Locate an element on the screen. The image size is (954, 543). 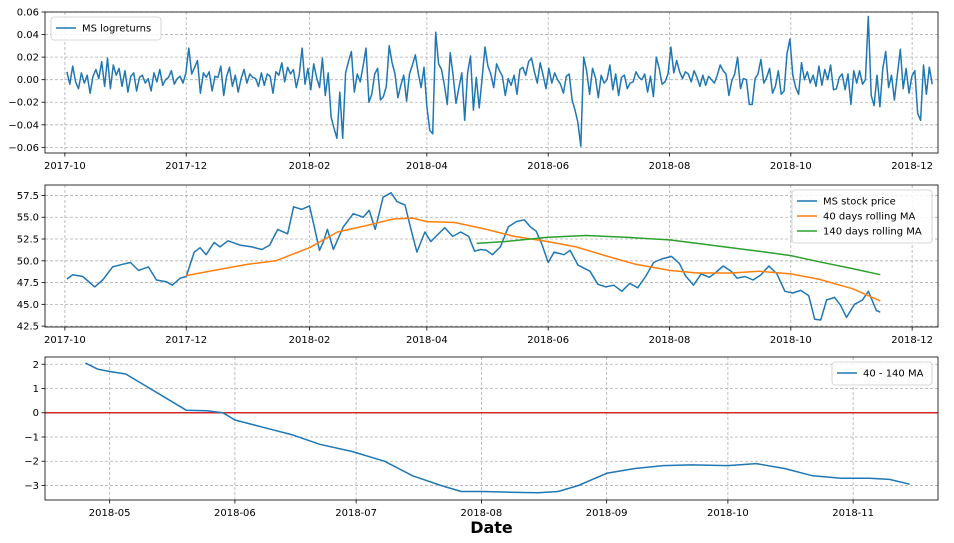
y-tick-label: 42.5 is located at coordinates (28, 327).